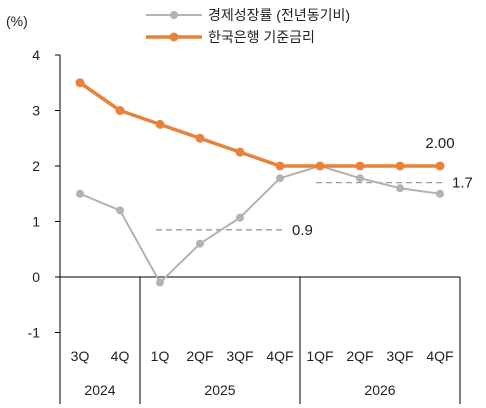 This screenshot has height=408, width=486. I want to click on y-tick-label: 1, so click(36, 222).